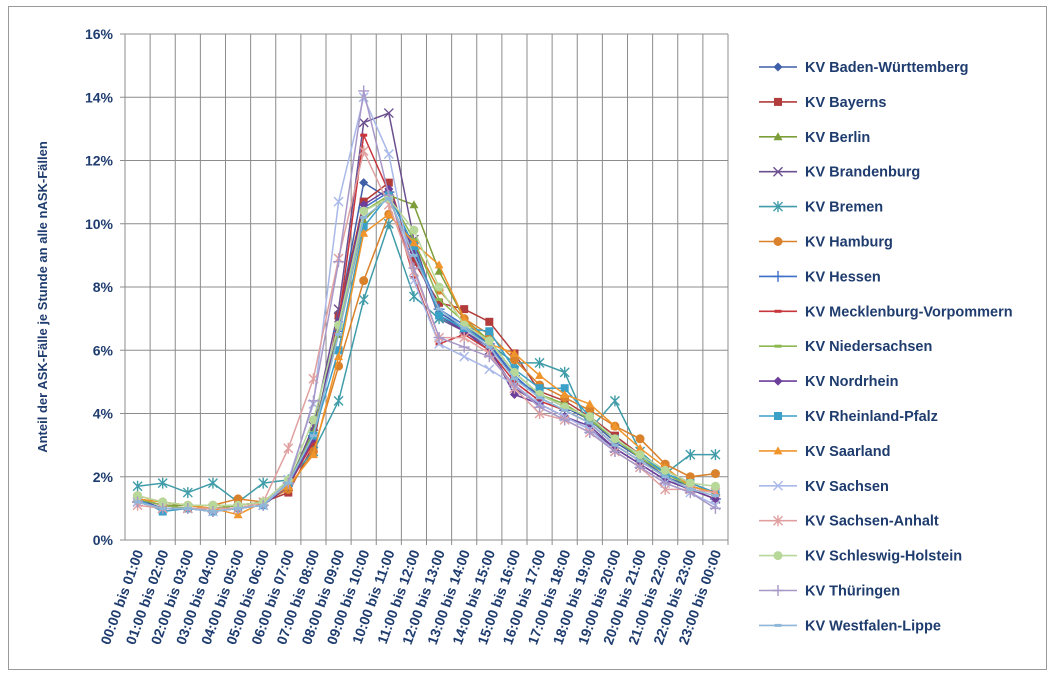 This screenshot has height=677, width=1055. I want to click on legend-label: KV Saarland, so click(847, 452).